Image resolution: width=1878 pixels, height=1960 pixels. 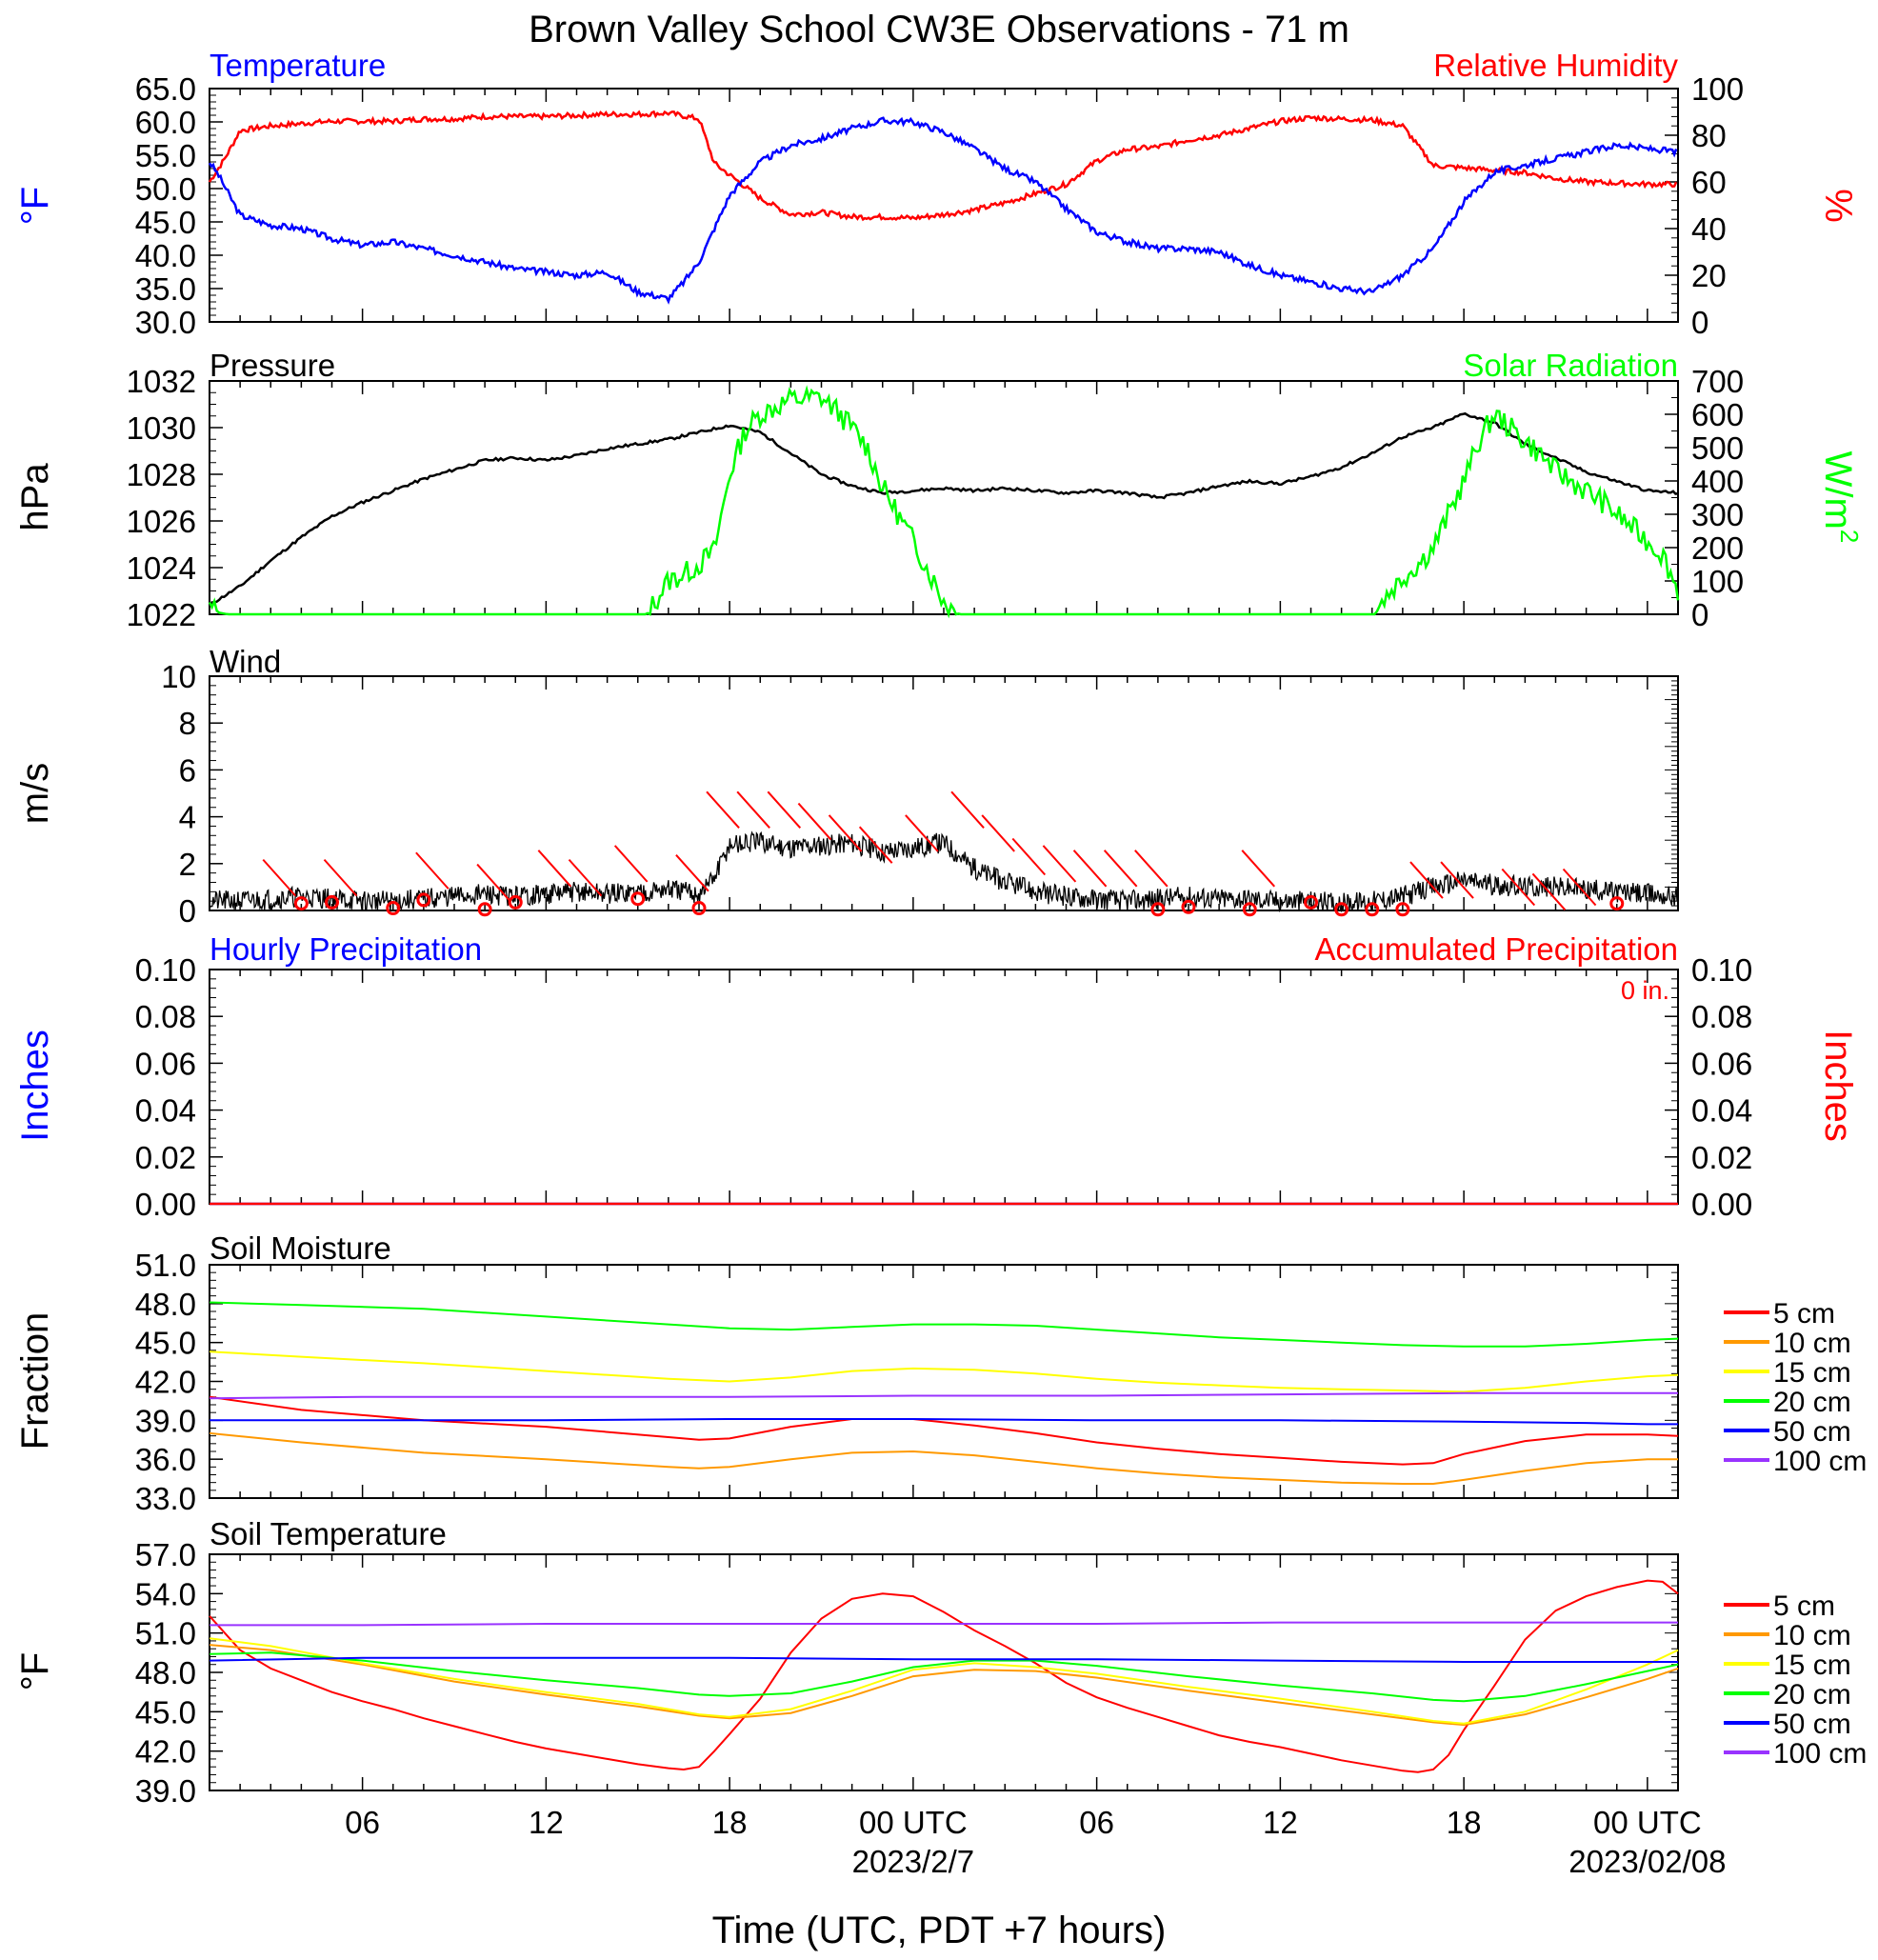 What do you see at coordinates (165, 1304) in the screenshot?
I see `left-y-tick-label: 48.0` at bounding box center [165, 1304].